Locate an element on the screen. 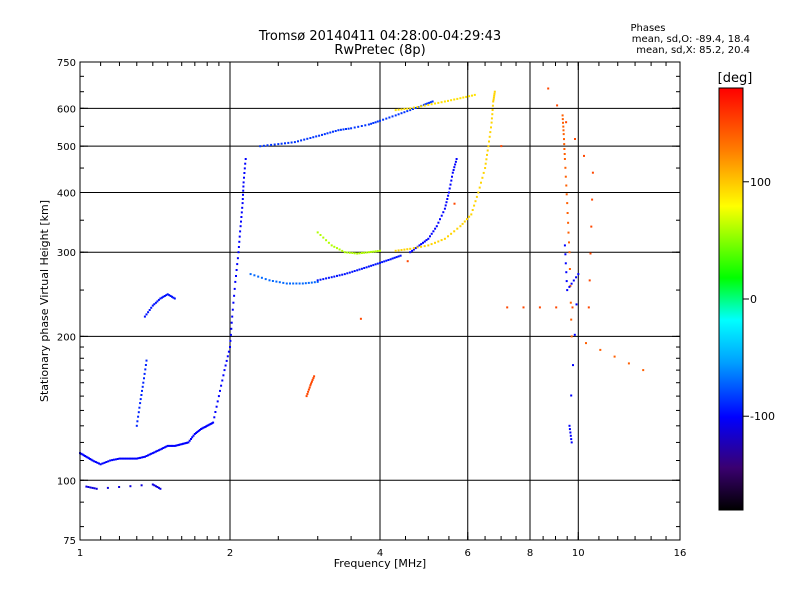 Image resolution: width=800 pixels, height=600 pixels. x-tick-label: 10 is located at coordinates (578, 553).